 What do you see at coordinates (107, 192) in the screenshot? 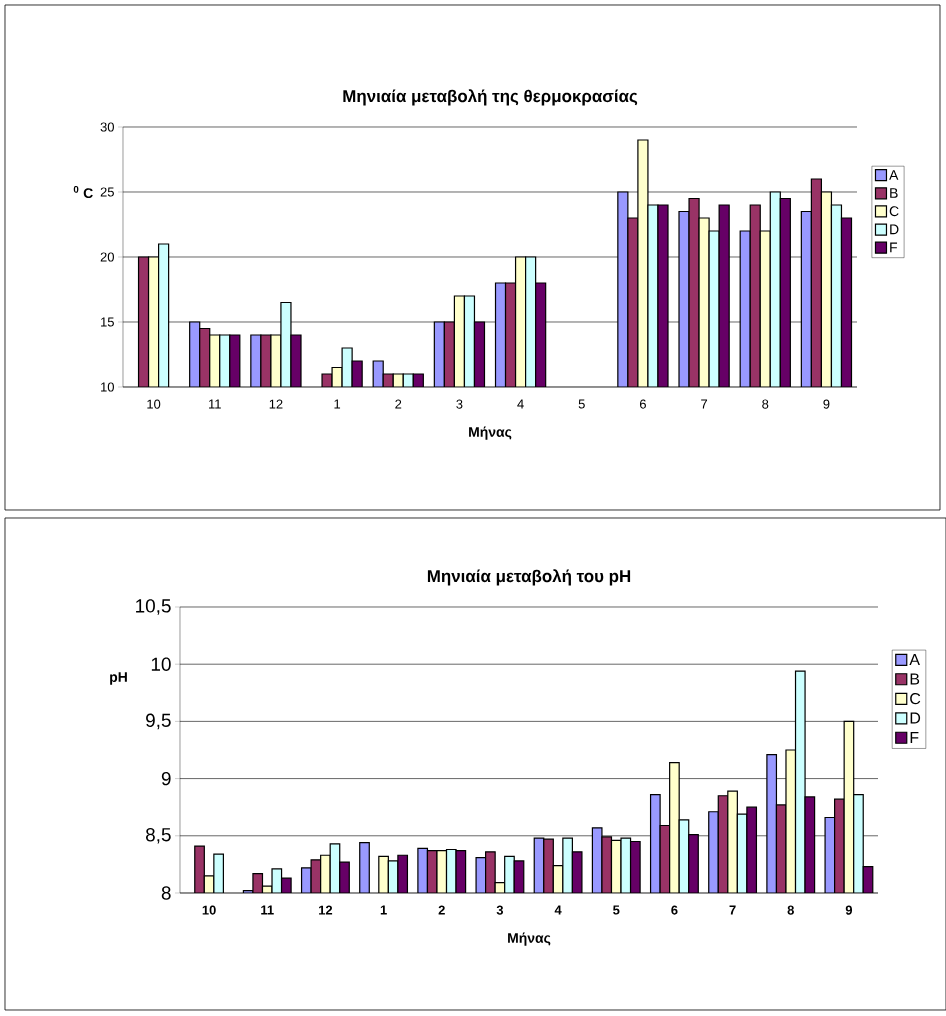
I see `y-tick-label: 25` at bounding box center [107, 192].